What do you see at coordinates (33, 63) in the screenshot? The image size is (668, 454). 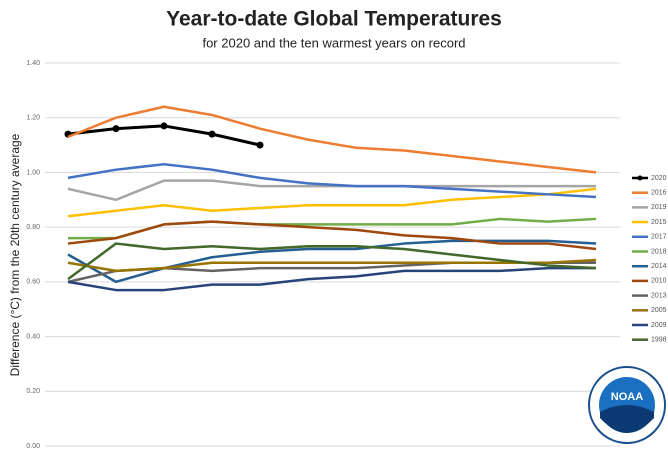 I see `y-tick-label: 1.40` at bounding box center [33, 63].